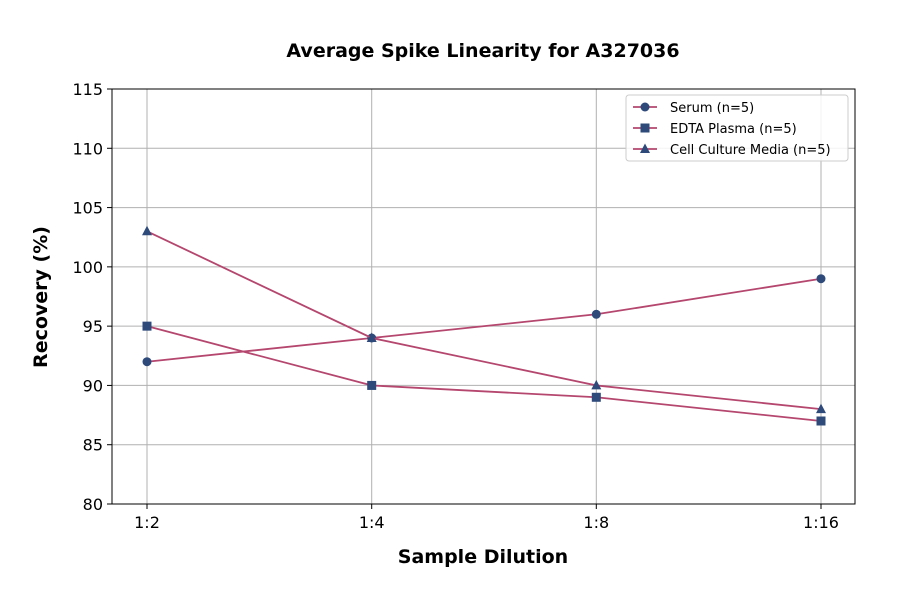  Describe the element at coordinates (483, 557) in the screenshot. I see `x-axis-label: Sample Dilution` at that location.